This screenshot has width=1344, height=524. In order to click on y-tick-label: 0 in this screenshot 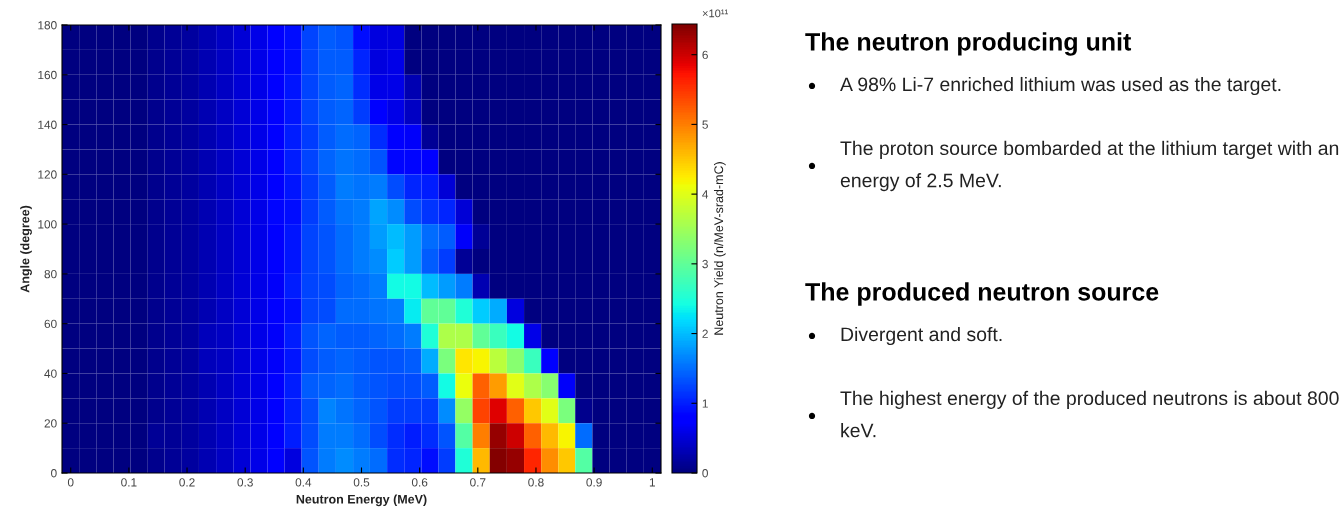, I will do `click(54, 473)`.